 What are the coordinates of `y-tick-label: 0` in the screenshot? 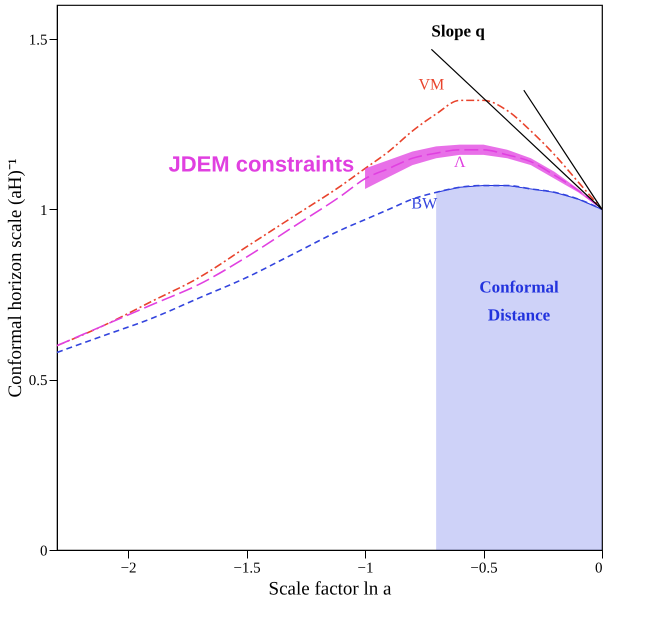 It's located at (44, 552).